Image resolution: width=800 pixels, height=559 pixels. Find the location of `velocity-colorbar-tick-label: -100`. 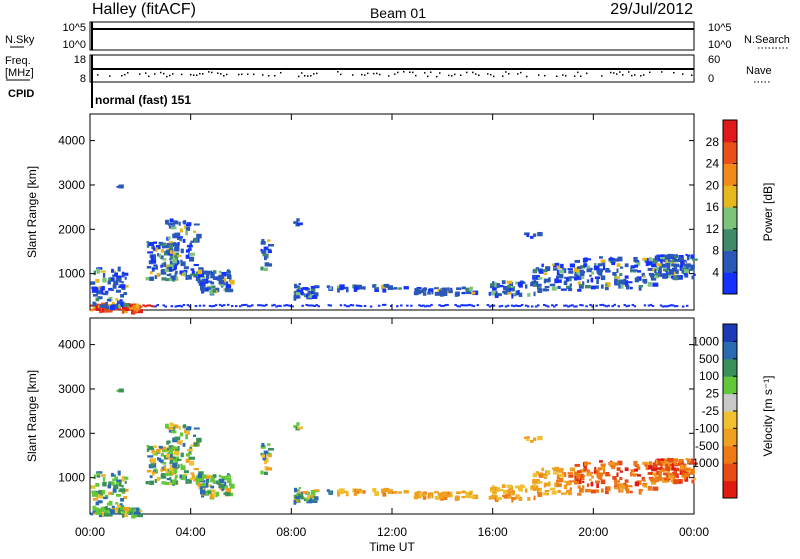

velocity-colorbar-tick-label: -100 is located at coordinates (707, 428).